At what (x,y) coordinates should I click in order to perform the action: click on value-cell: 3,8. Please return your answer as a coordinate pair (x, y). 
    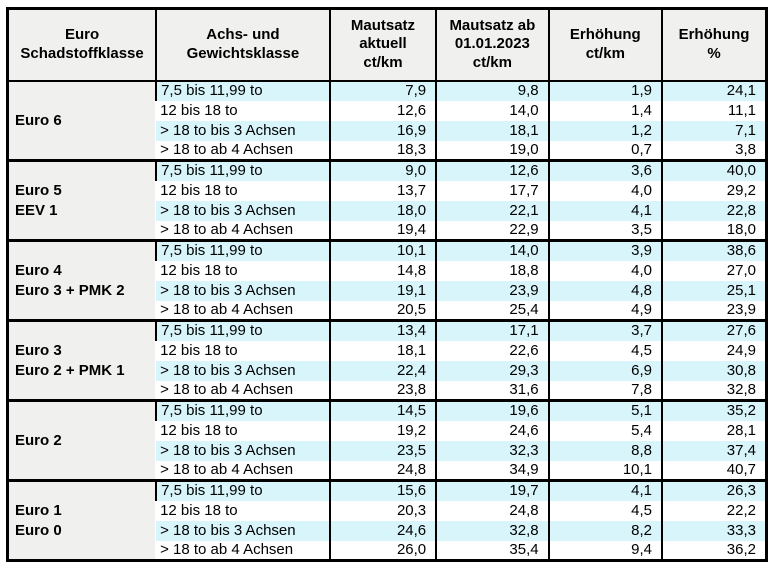
    Looking at the image, I should click on (714, 150).